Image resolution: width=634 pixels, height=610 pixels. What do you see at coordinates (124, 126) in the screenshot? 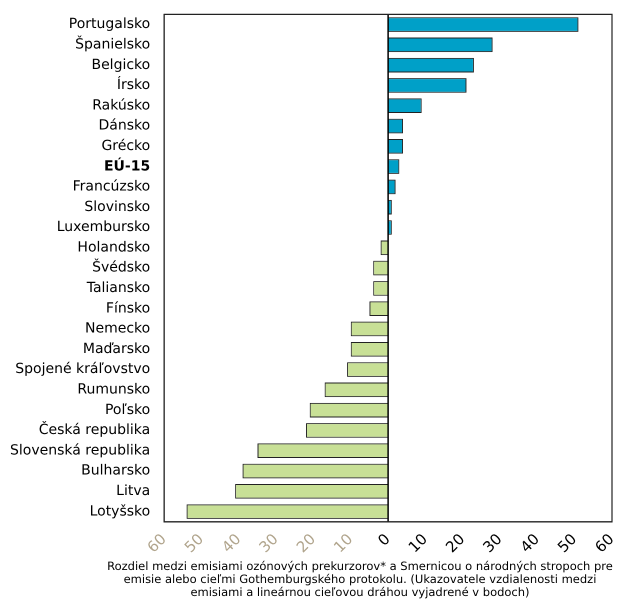
I see `y-tick-label: Dánsko` at bounding box center [124, 126].